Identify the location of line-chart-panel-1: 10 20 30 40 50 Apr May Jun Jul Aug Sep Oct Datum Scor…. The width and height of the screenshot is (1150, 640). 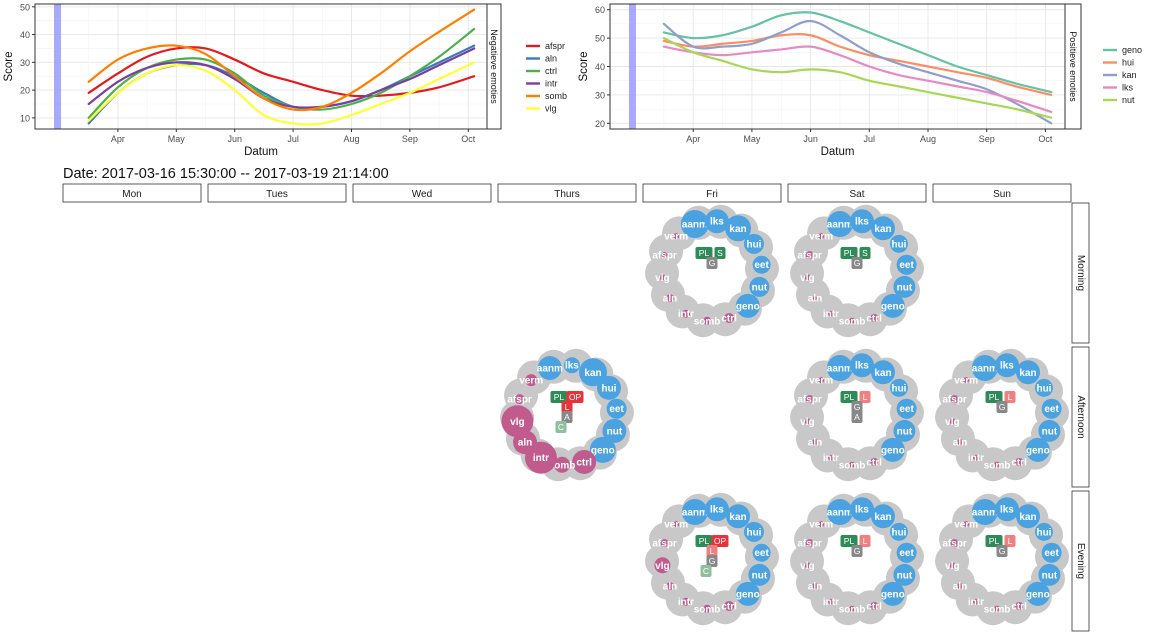
(285, 80).